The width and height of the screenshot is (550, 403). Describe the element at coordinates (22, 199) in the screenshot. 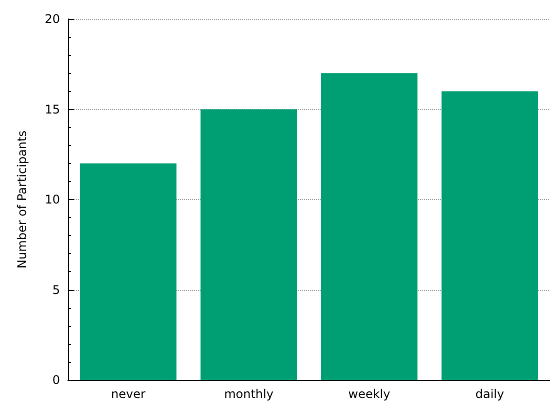

I see `y-axis-title: Number of Participants` at that location.